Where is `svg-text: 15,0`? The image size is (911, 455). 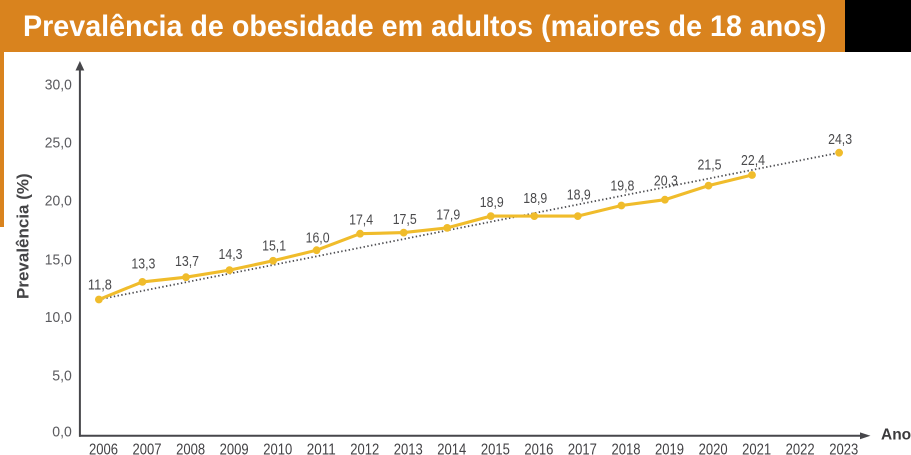 svg-text: 15,0 is located at coordinates (58, 261).